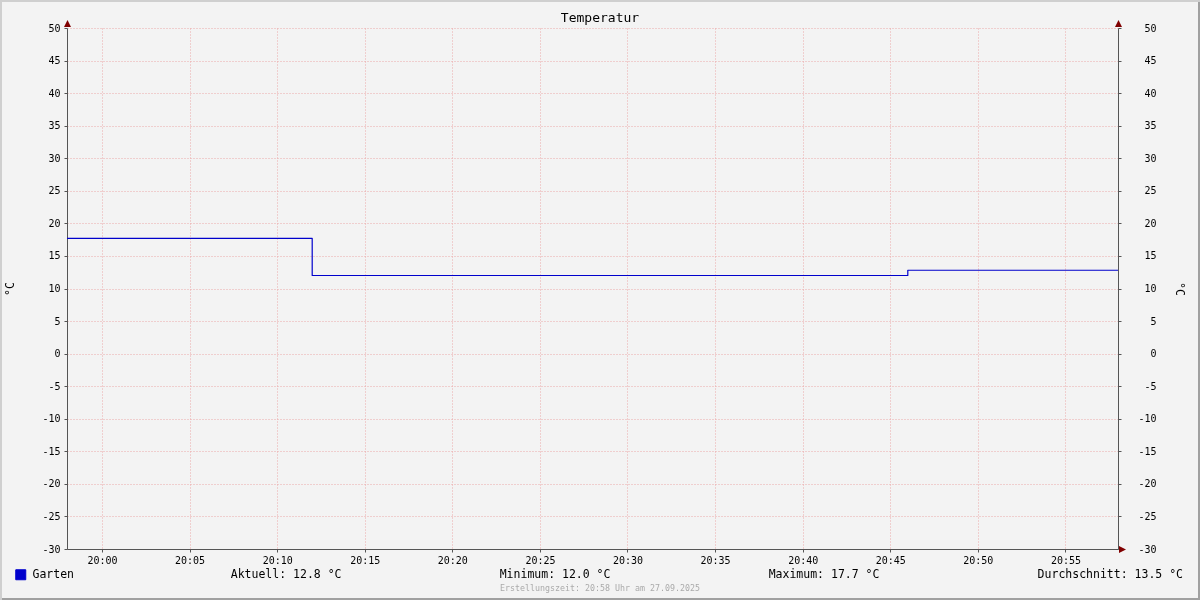  Describe the element at coordinates (890, 560) in the screenshot. I see `x-tick-label: 20:45` at that location.